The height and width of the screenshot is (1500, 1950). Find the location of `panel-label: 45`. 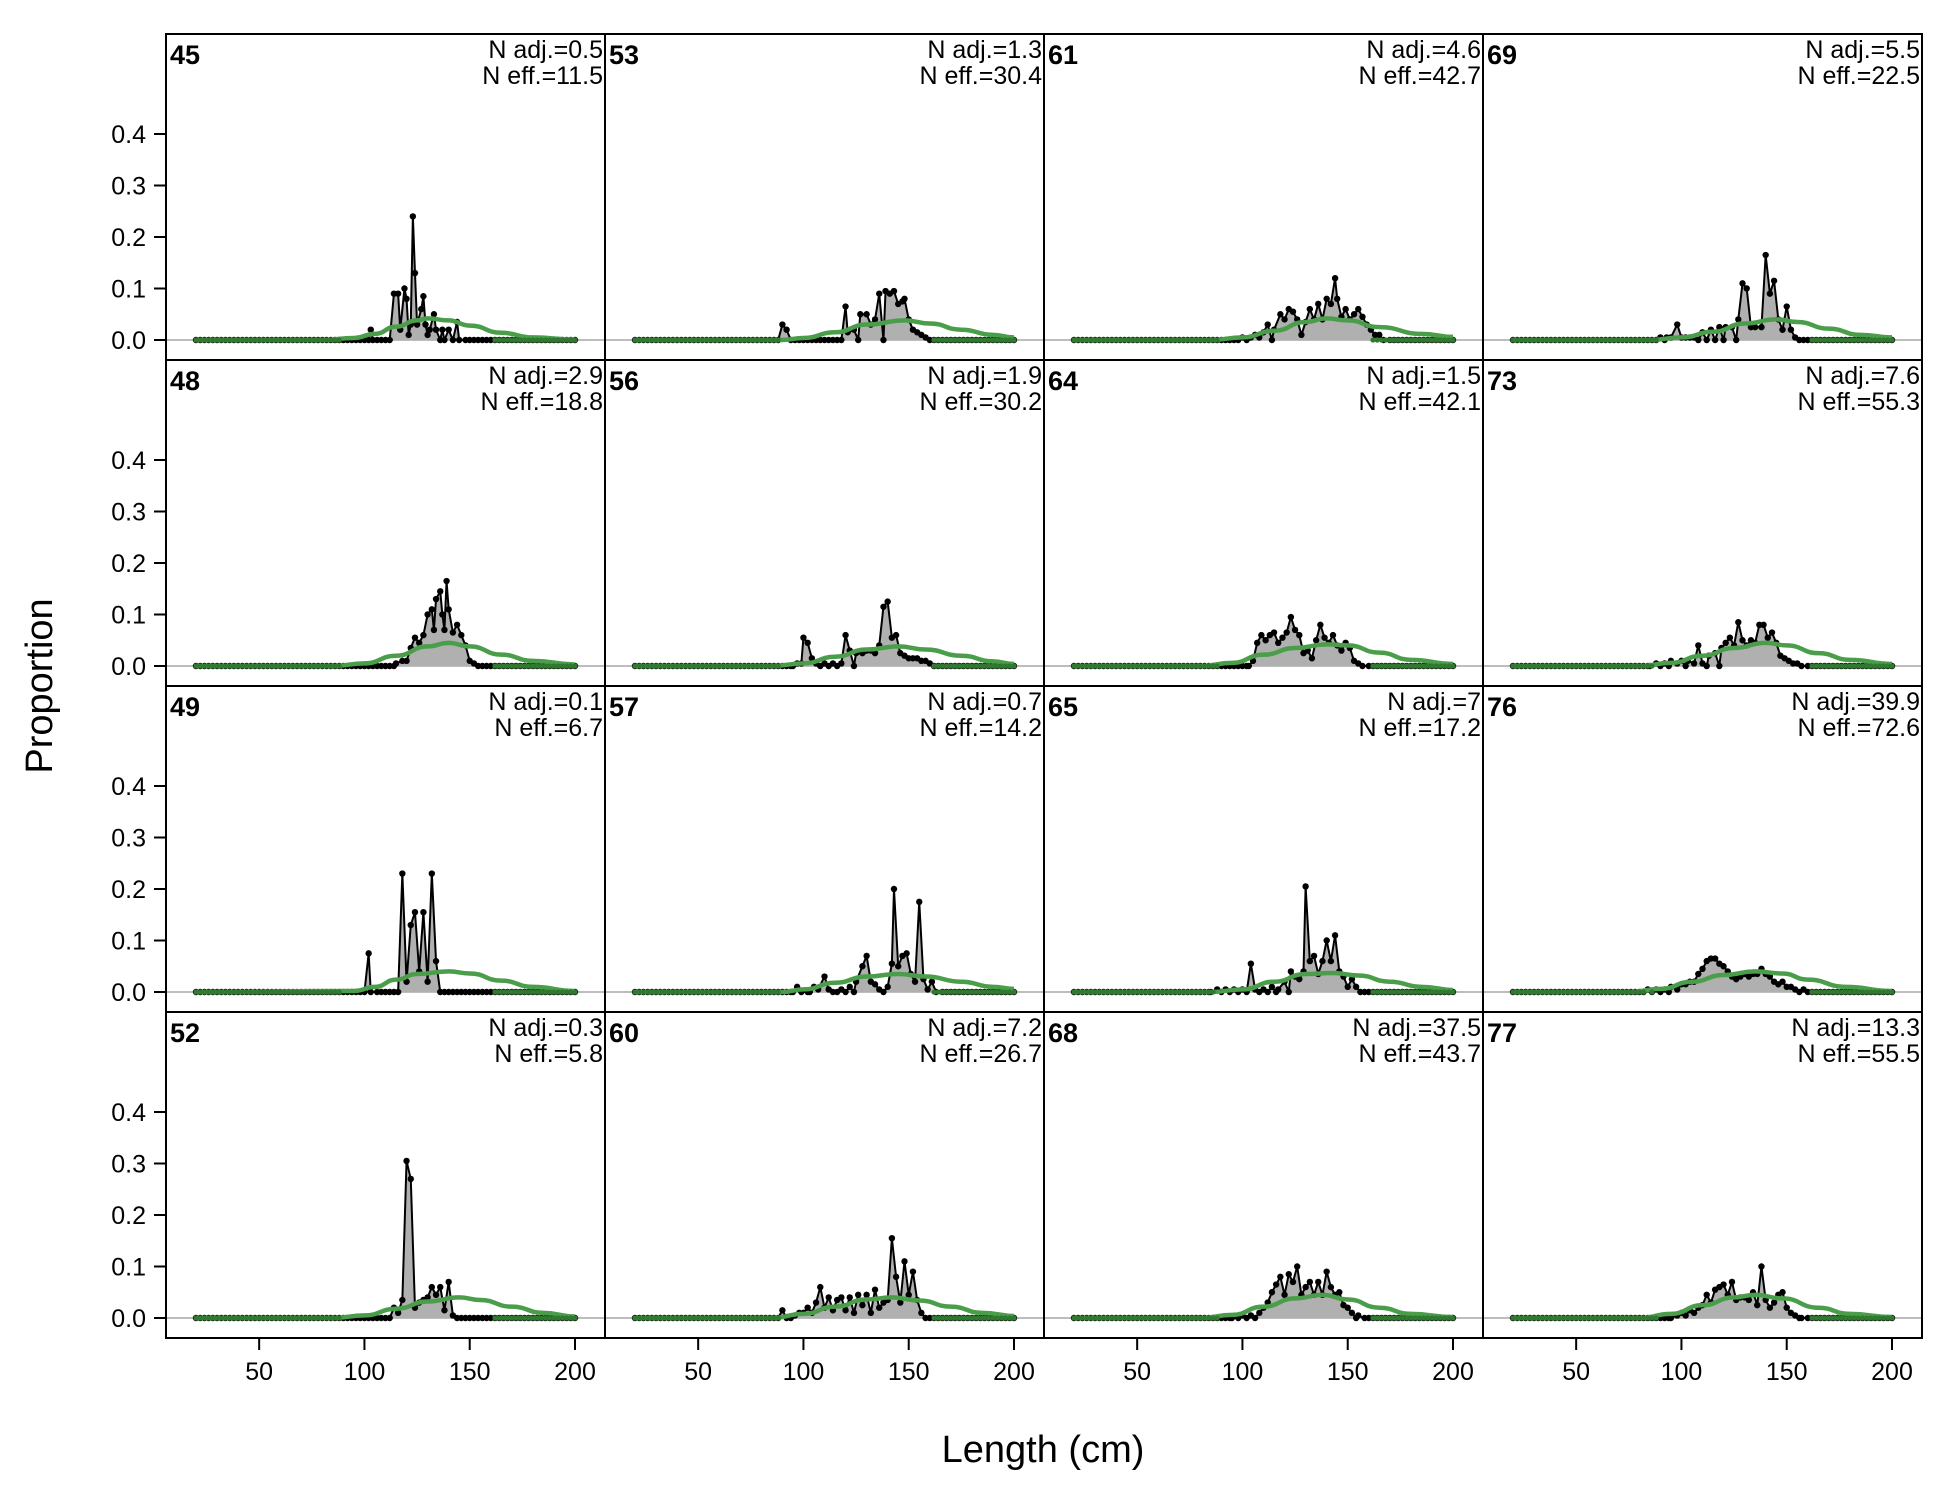

panel-label: 45 is located at coordinates (185, 55).